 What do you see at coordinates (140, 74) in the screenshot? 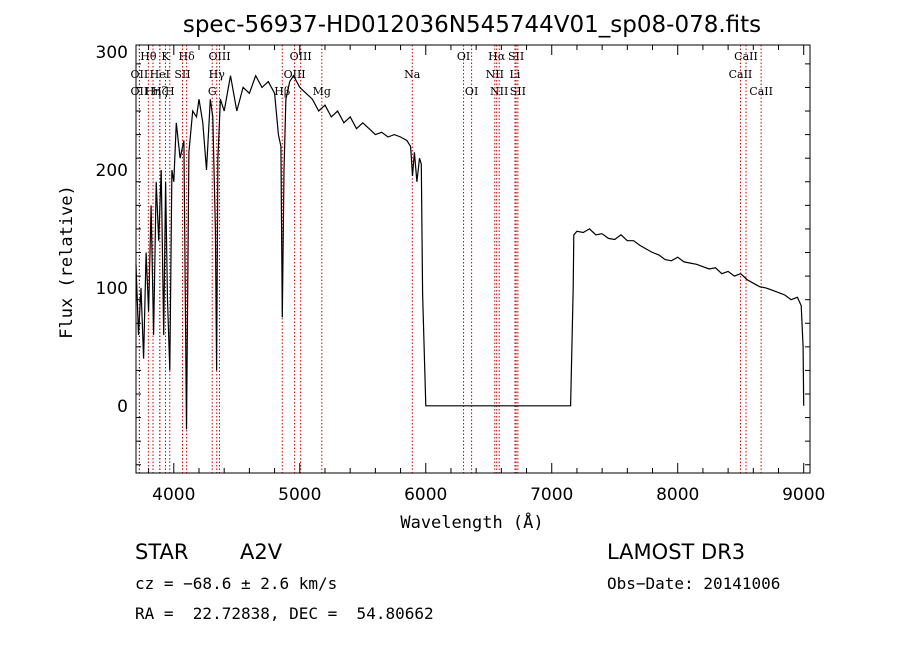
I see `line-label-1: OII` at bounding box center [140, 74].